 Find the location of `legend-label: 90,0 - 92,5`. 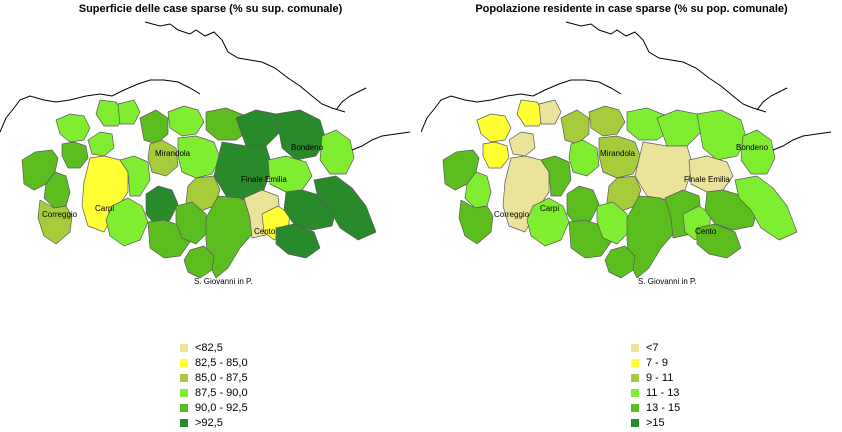

legend-label: 90,0 - 92,5 is located at coordinates (221, 407).